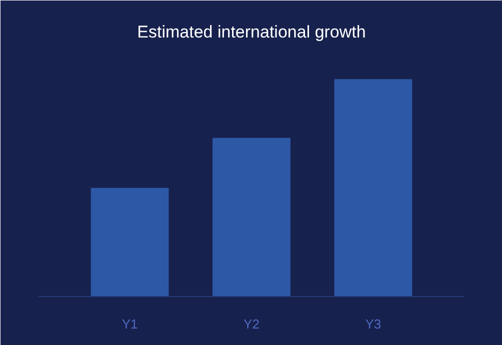 The height and width of the screenshot is (345, 502). I want to click on chart-title: Estimated international growth, so click(251, 32).